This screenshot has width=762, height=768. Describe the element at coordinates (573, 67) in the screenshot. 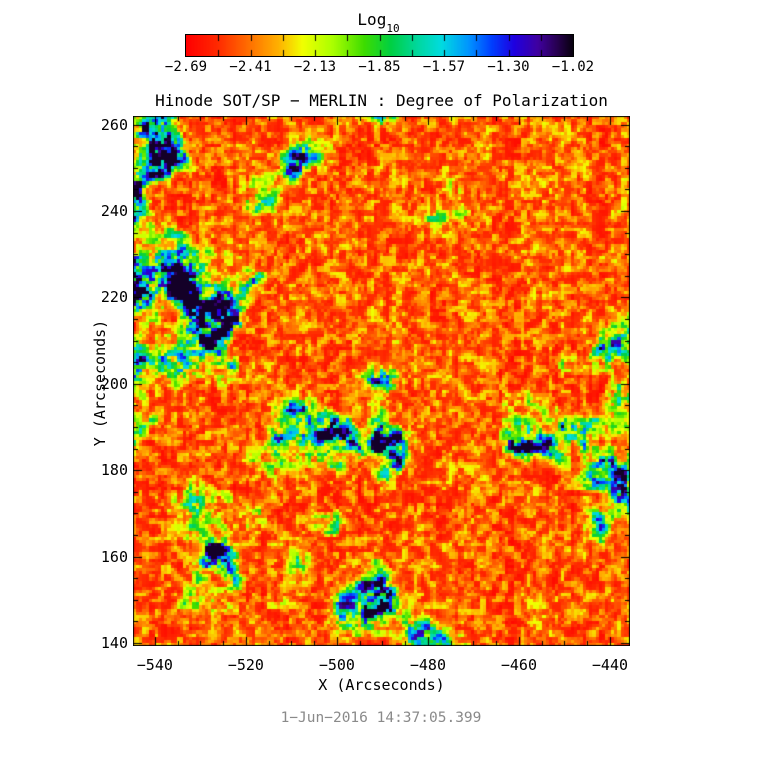

I see `colorbar-tick-label: −1.02` at that location.